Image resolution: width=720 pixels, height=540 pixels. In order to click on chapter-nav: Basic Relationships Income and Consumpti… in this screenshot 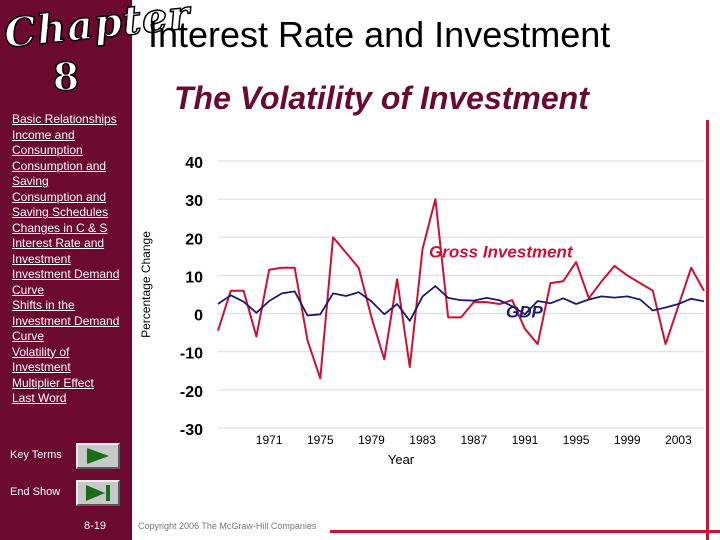, I will do `click(70, 259)`.